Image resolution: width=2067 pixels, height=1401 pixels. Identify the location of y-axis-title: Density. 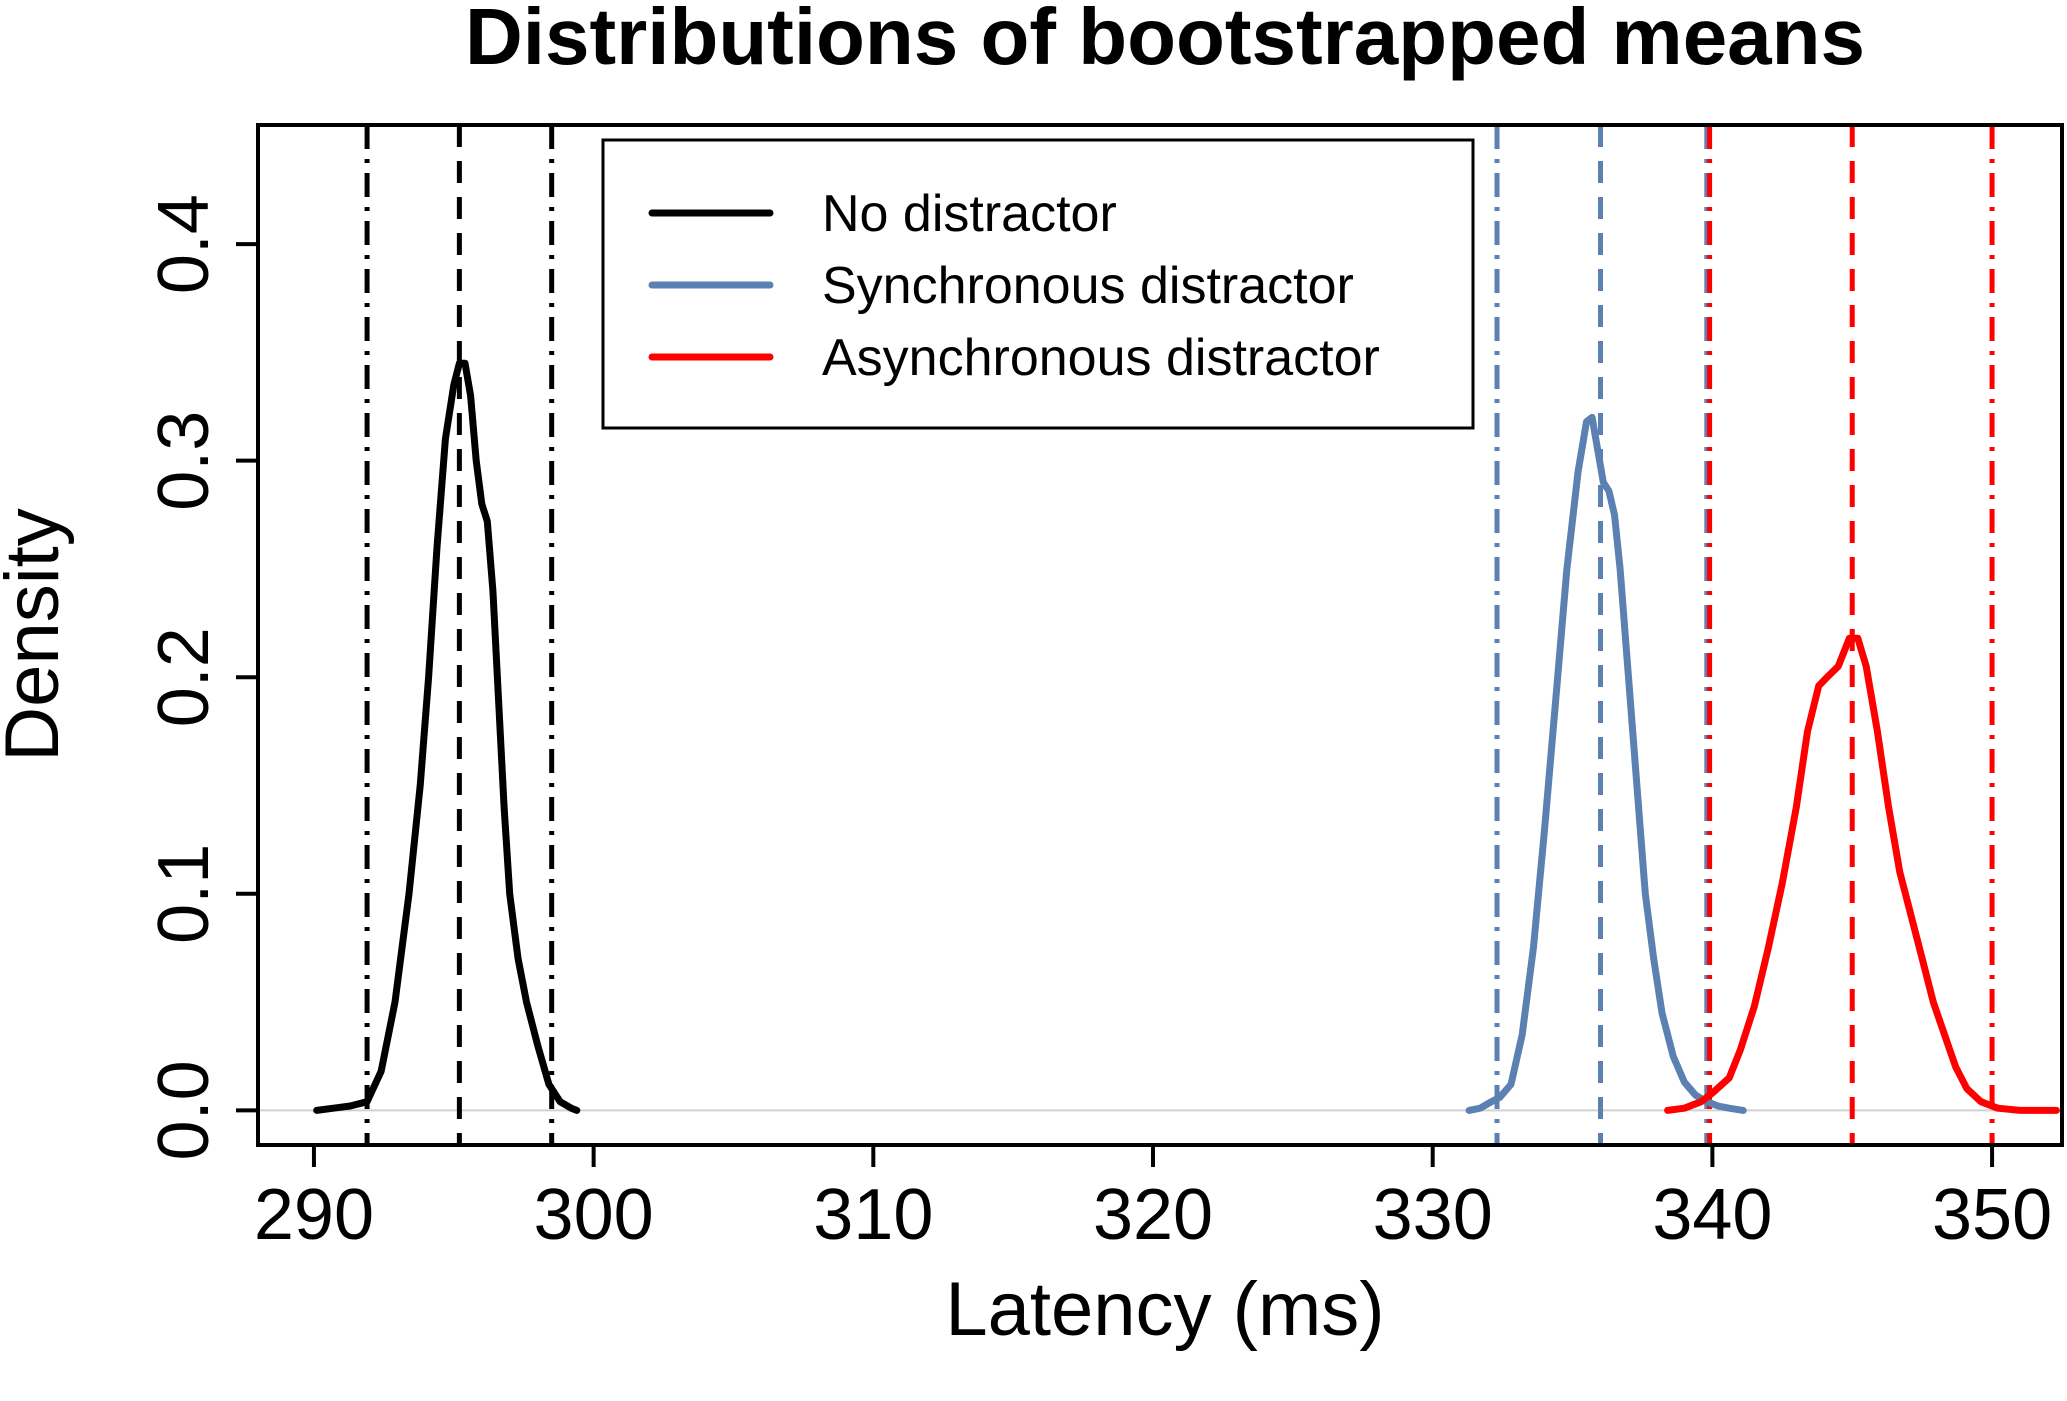
(37, 634).